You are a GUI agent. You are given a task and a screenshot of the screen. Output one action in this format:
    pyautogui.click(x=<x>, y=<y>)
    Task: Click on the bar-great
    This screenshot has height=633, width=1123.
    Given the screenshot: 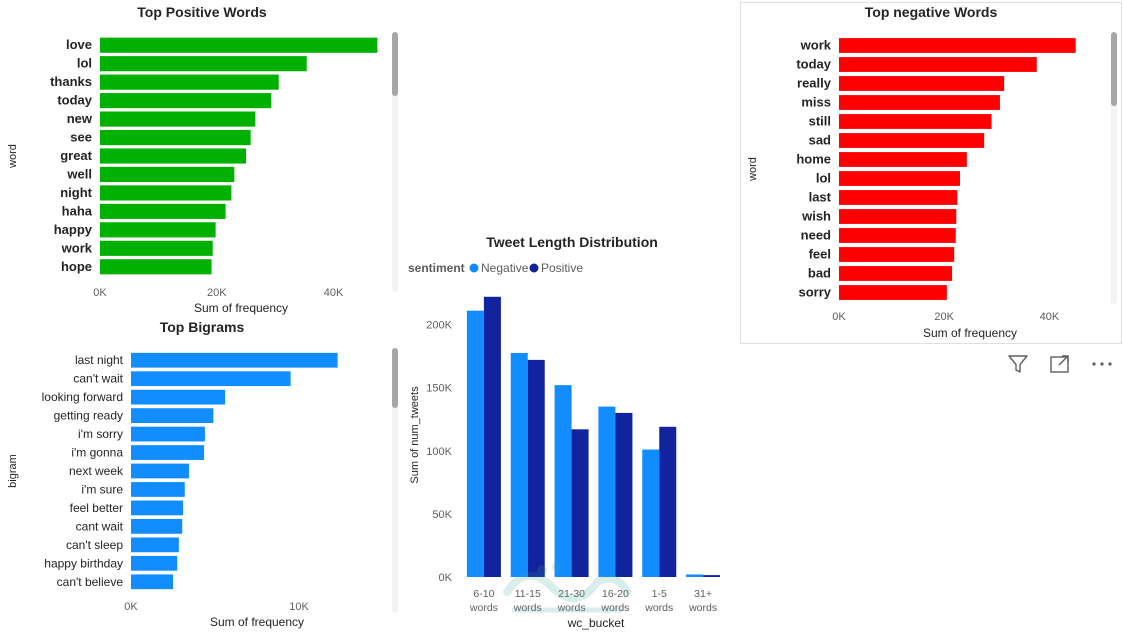 What is the action you would take?
    pyautogui.click(x=173, y=156)
    